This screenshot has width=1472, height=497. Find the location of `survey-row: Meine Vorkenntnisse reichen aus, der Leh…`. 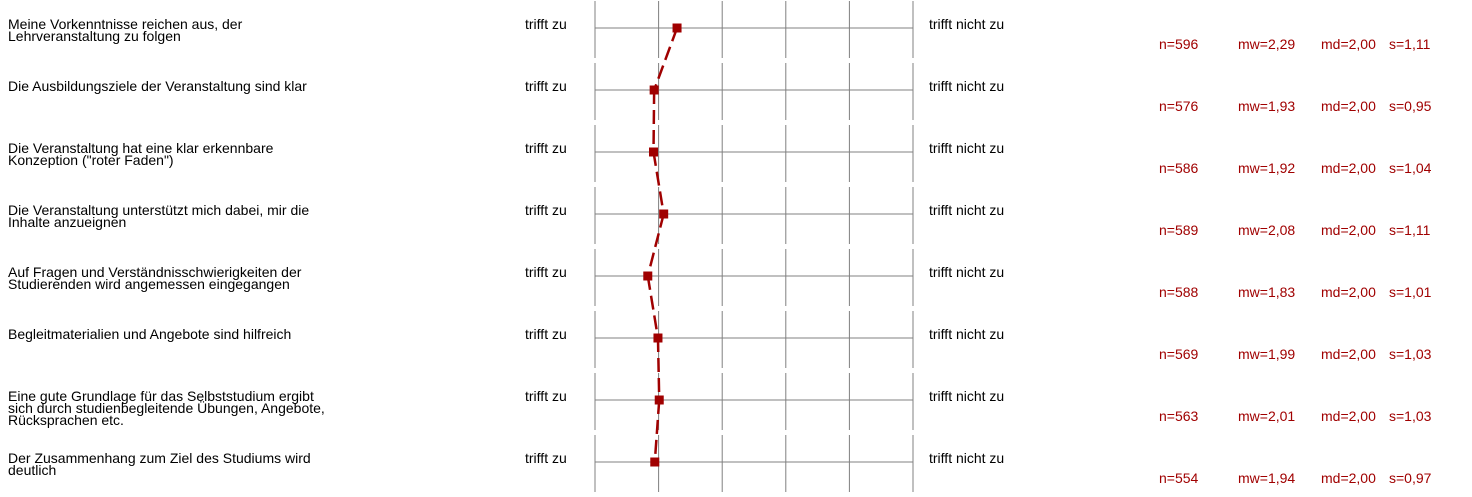

survey-row: Meine Vorkenntnisse reichen aus, der Leh… is located at coordinates (736, 31).